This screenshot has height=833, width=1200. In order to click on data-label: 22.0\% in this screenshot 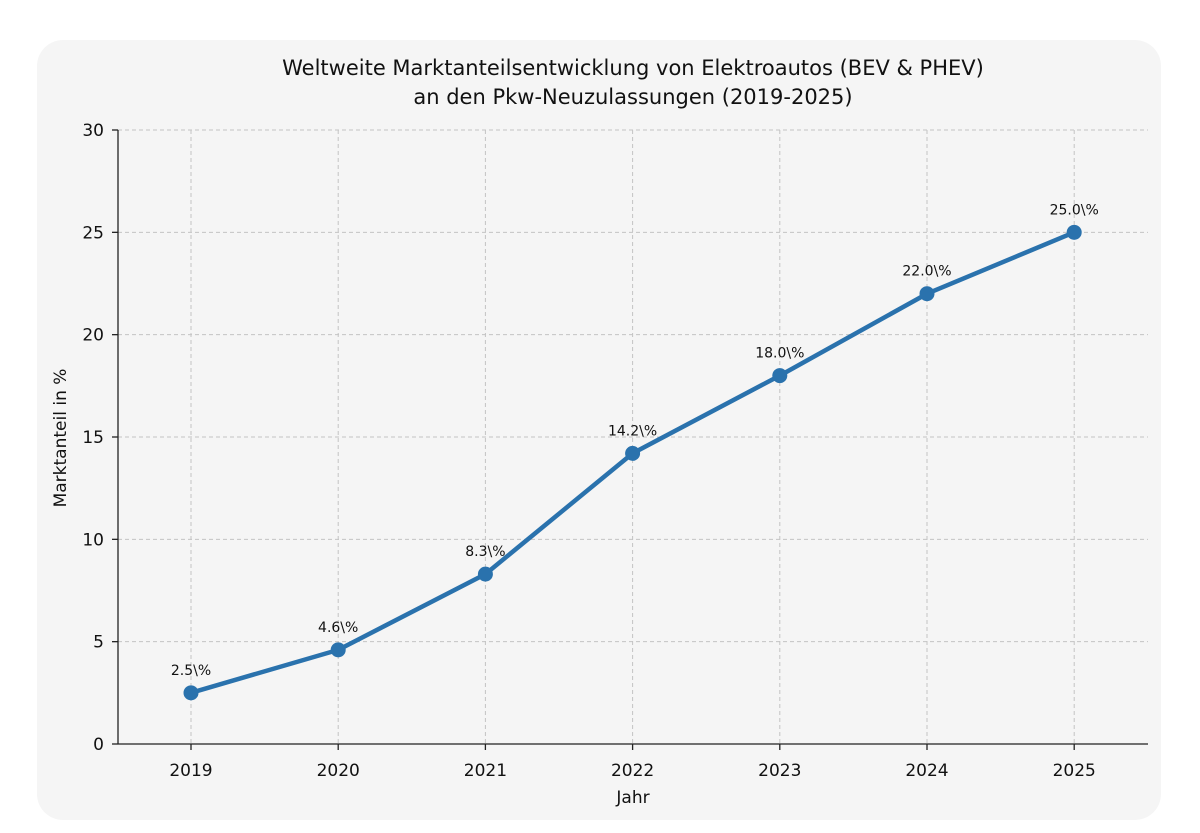, I will do `click(926, 272)`.